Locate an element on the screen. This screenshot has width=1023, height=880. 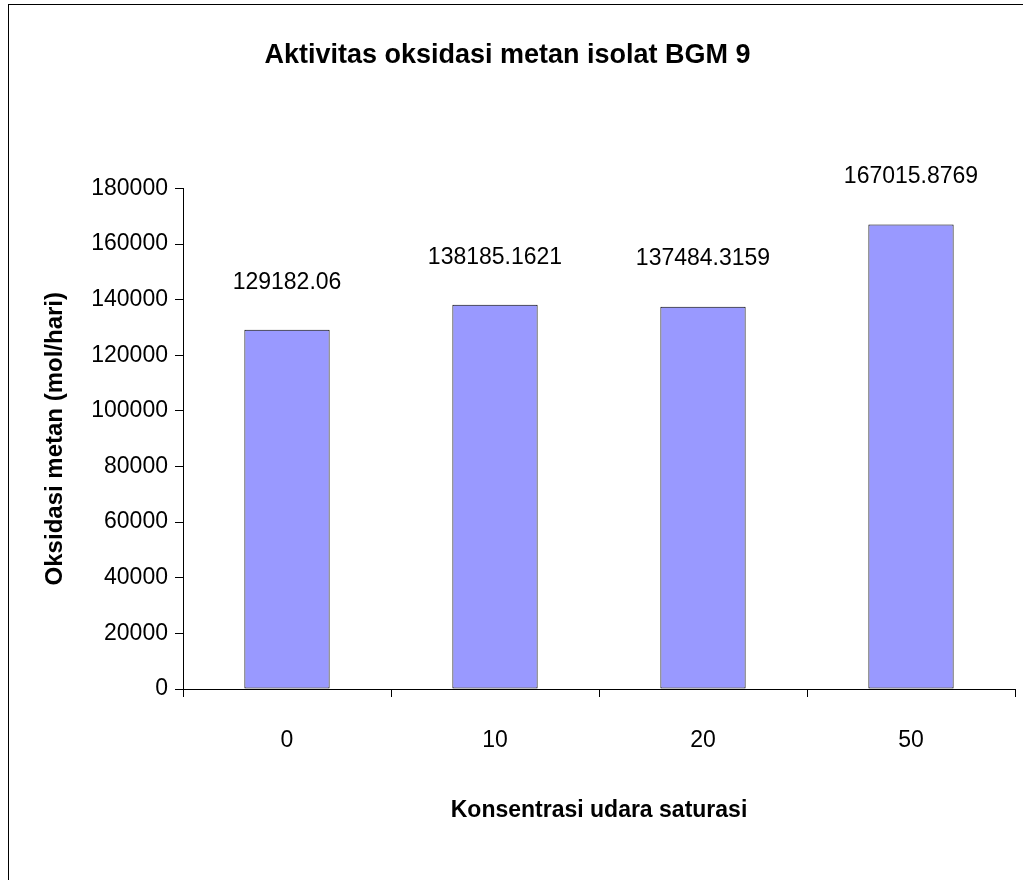
chart-title: Aktivitas oksidasi metan isolat BGM 9 is located at coordinates (507, 53).